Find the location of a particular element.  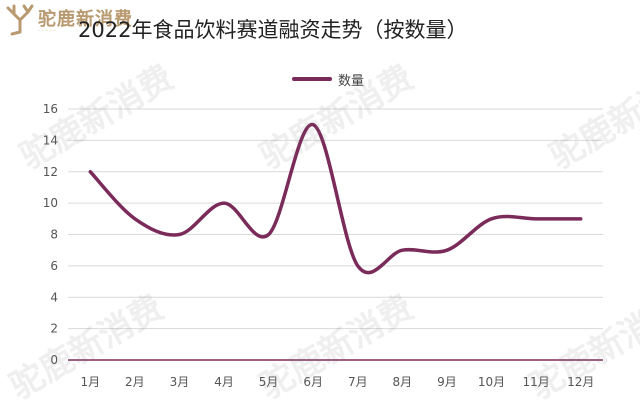

y-tick-label: 16 is located at coordinates (50, 109).